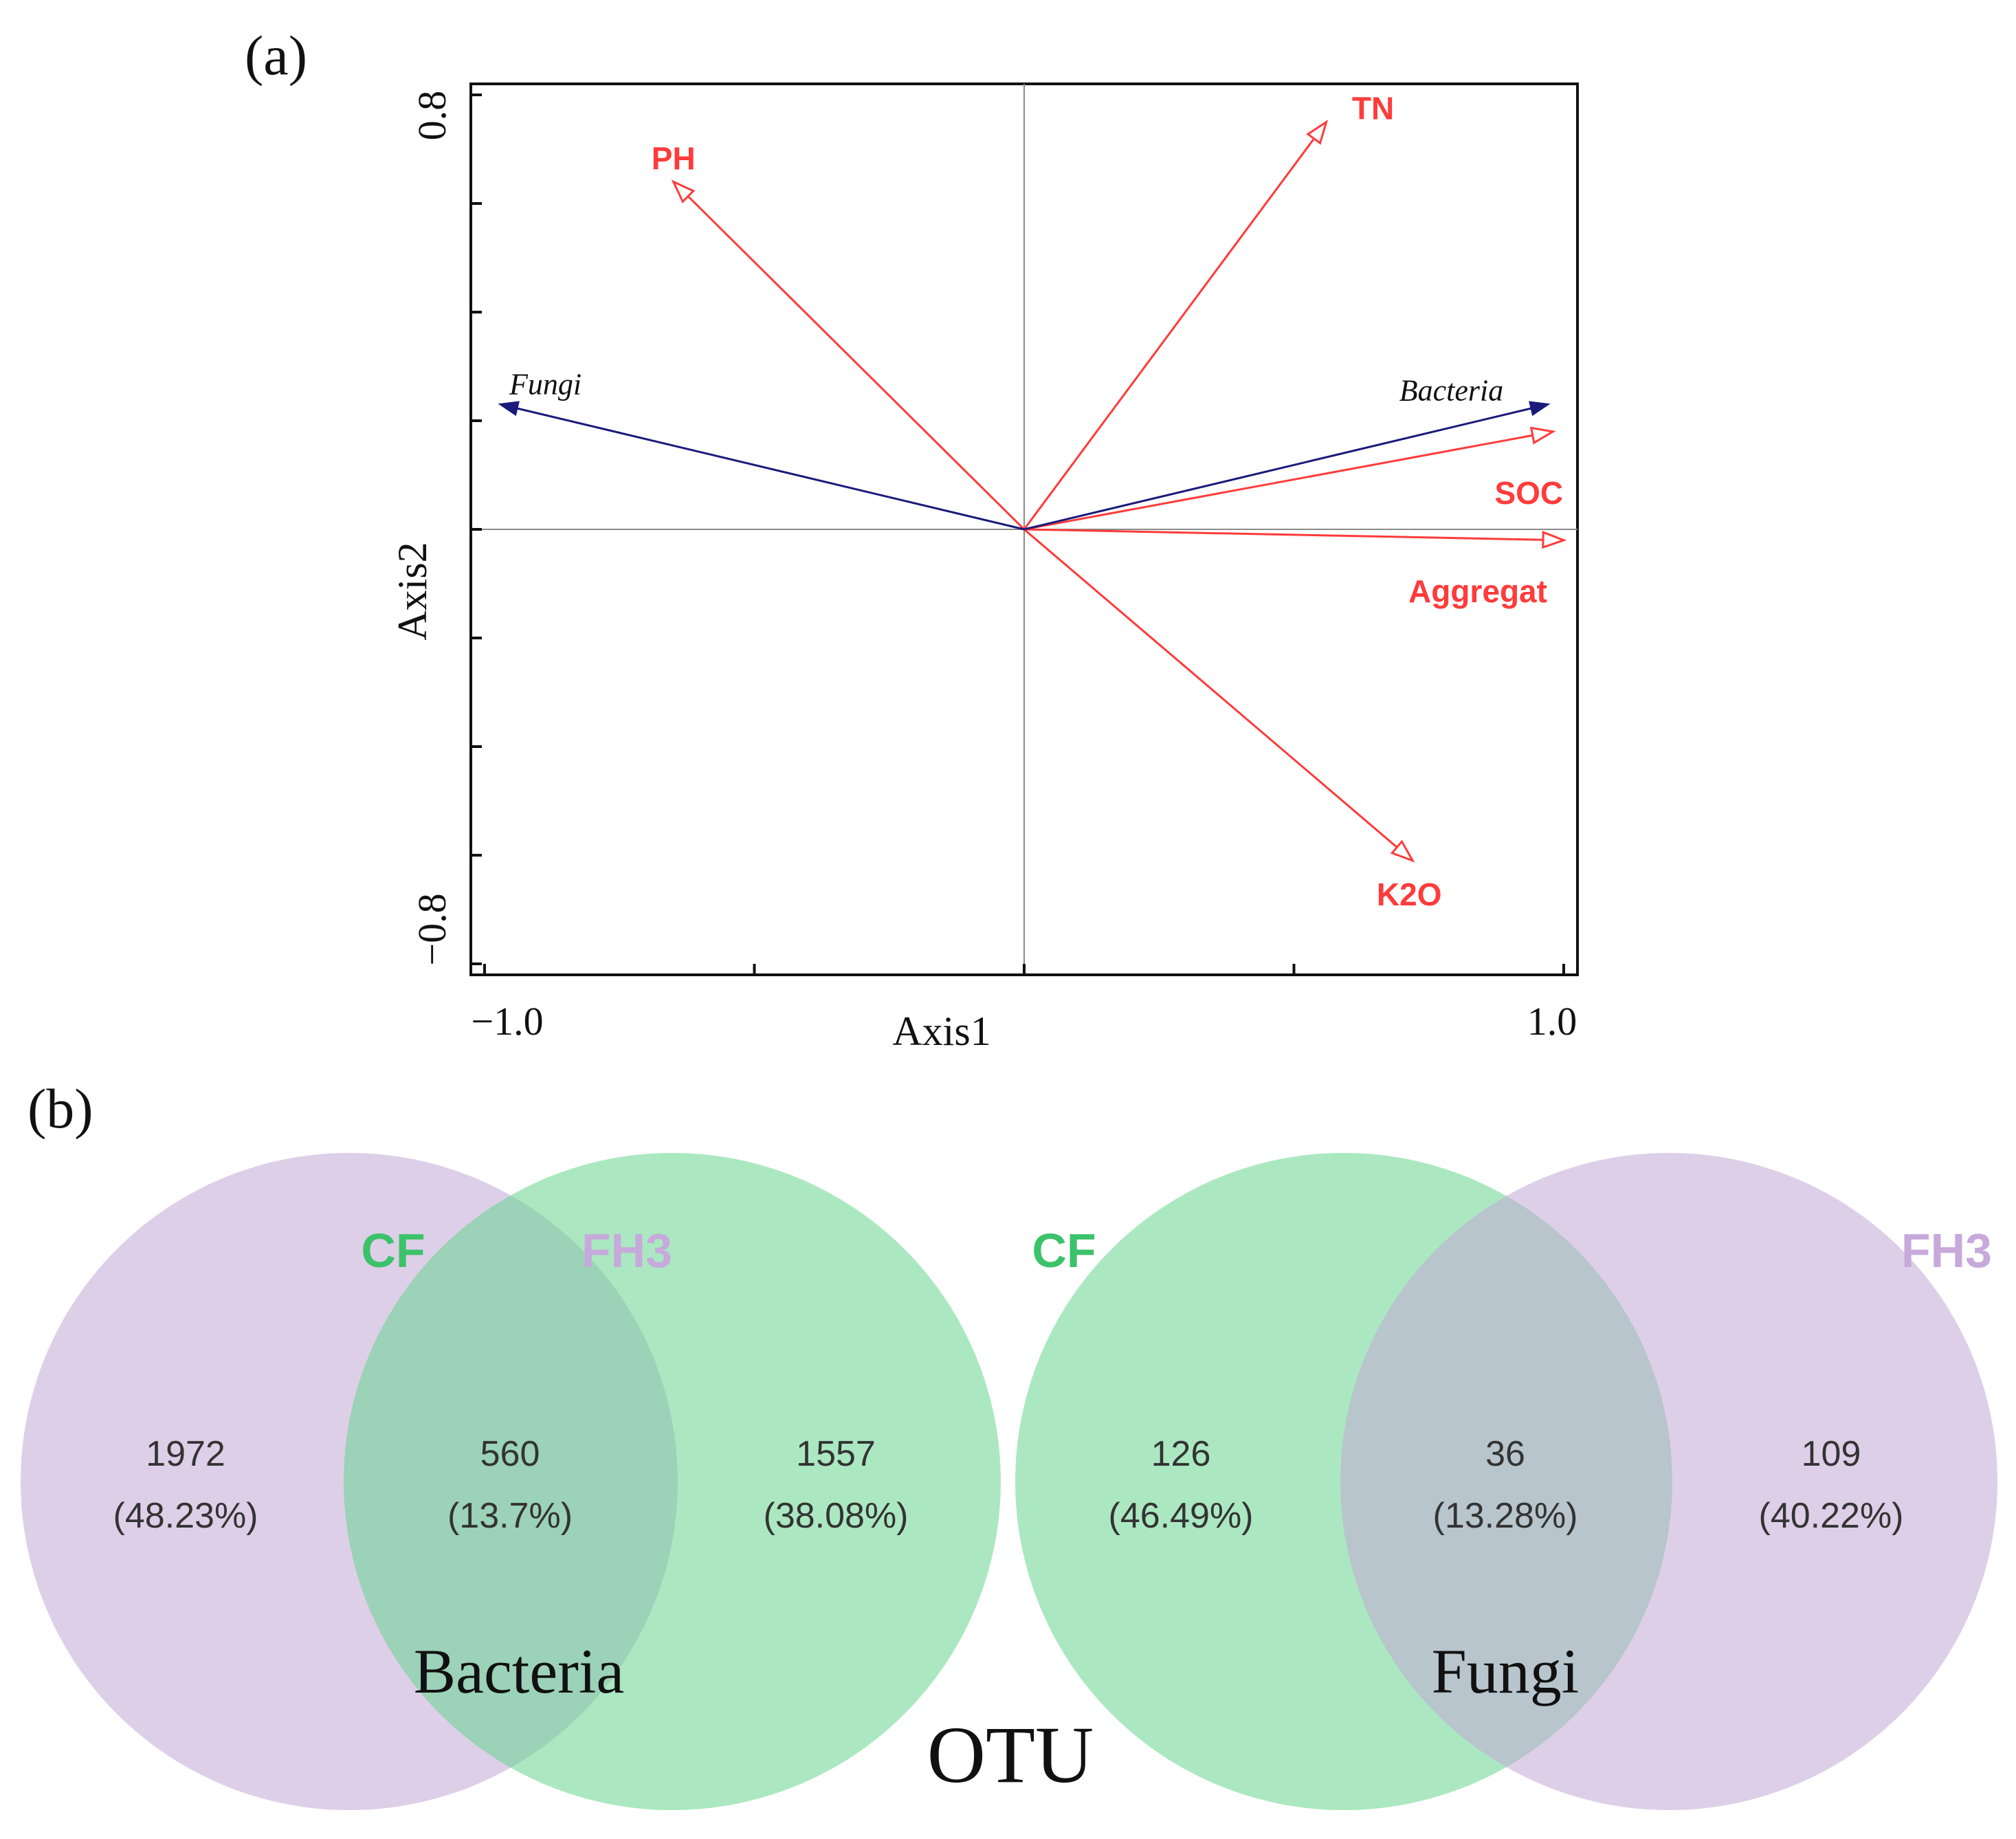  Describe the element at coordinates (1554, 540) in the screenshot. I see `env-aggregat-arrowhead` at that location.